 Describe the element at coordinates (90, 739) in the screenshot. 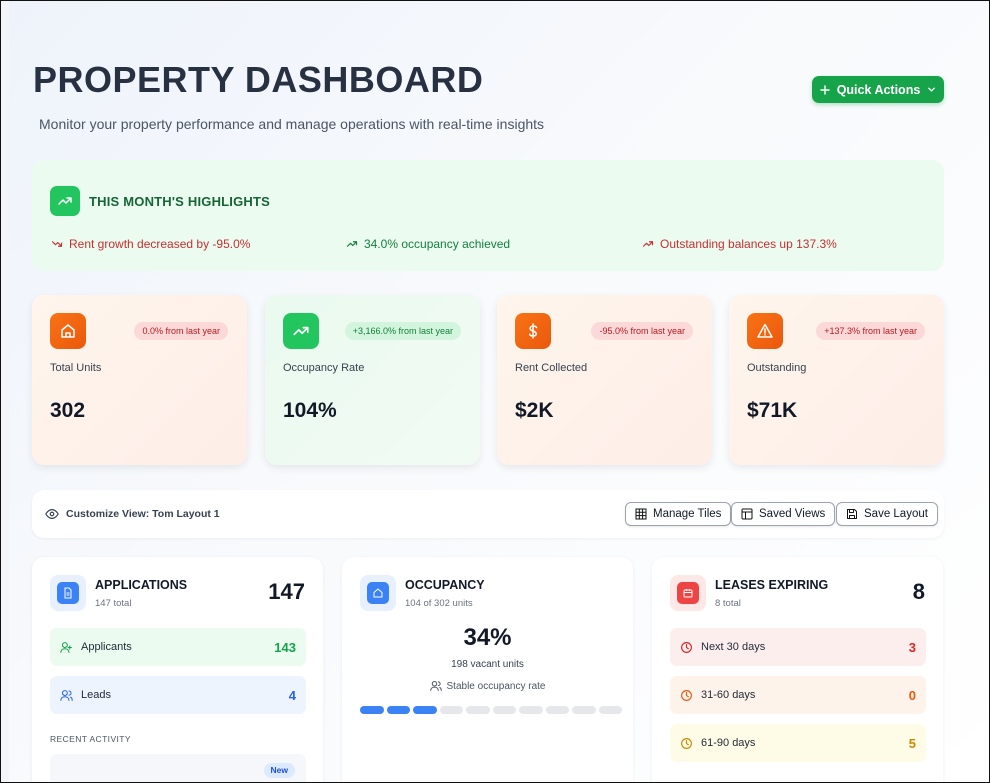

I see `recent-activity-heading: RECENT ACTIVITY` at that location.